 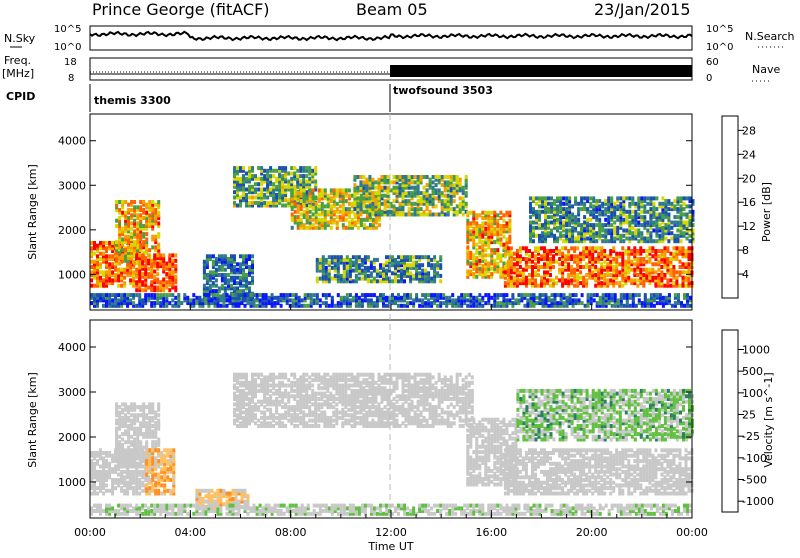 What do you see at coordinates (20, 96) in the screenshot?
I see `cpid-label: CPID` at bounding box center [20, 96].